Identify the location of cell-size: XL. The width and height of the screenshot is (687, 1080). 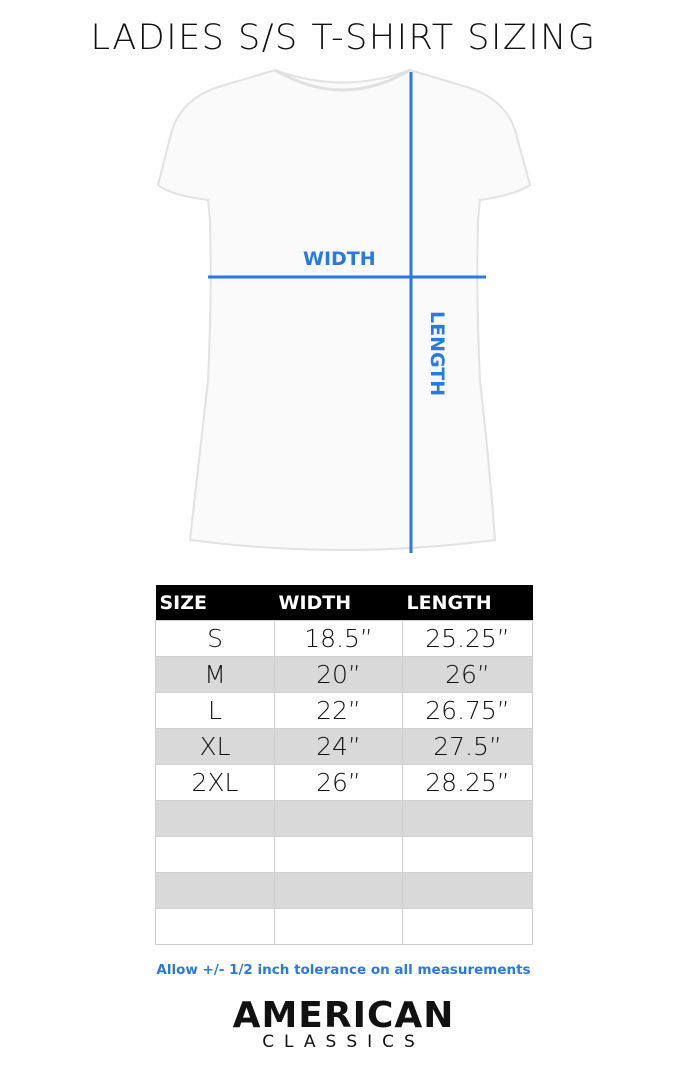
(215, 746).